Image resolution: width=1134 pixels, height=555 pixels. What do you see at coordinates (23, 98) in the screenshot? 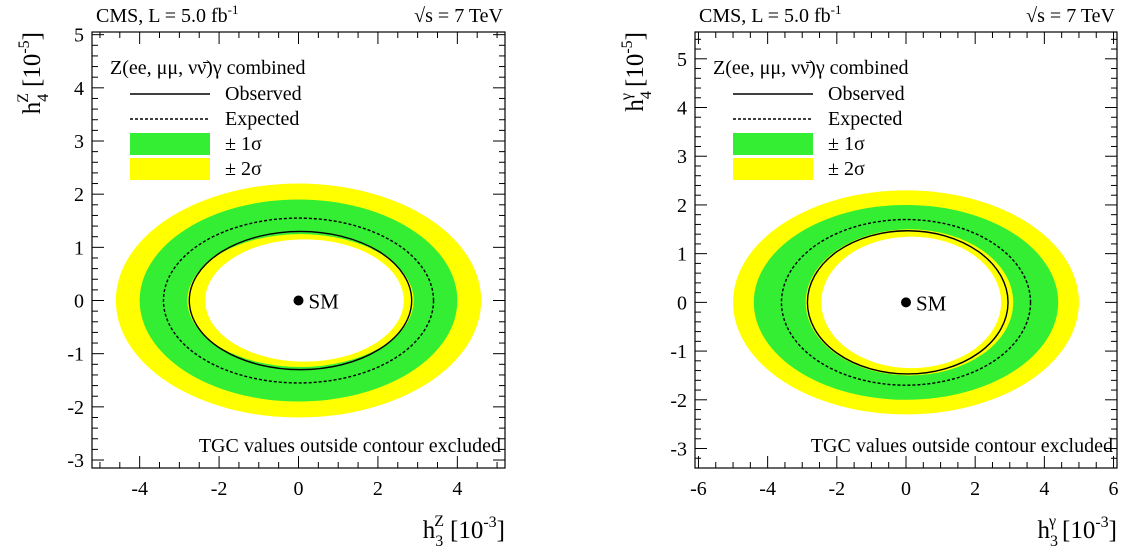
I see `y-label-sup: Z` at bounding box center [23, 98].